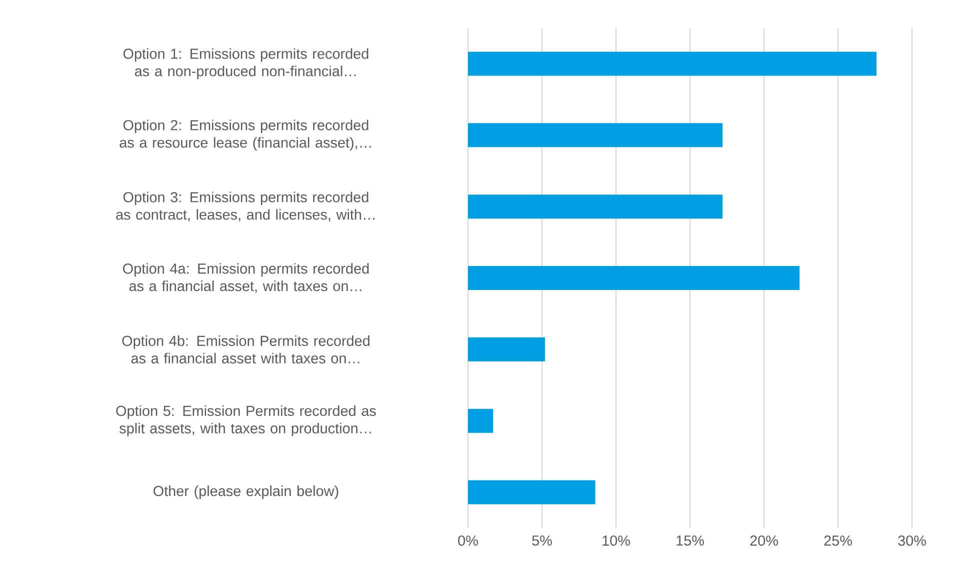 The height and width of the screenshot is (578, 954). Describe the element at coordinates (616, 541) in the screenshot. I see `x-tick-label: 10%` at that location.